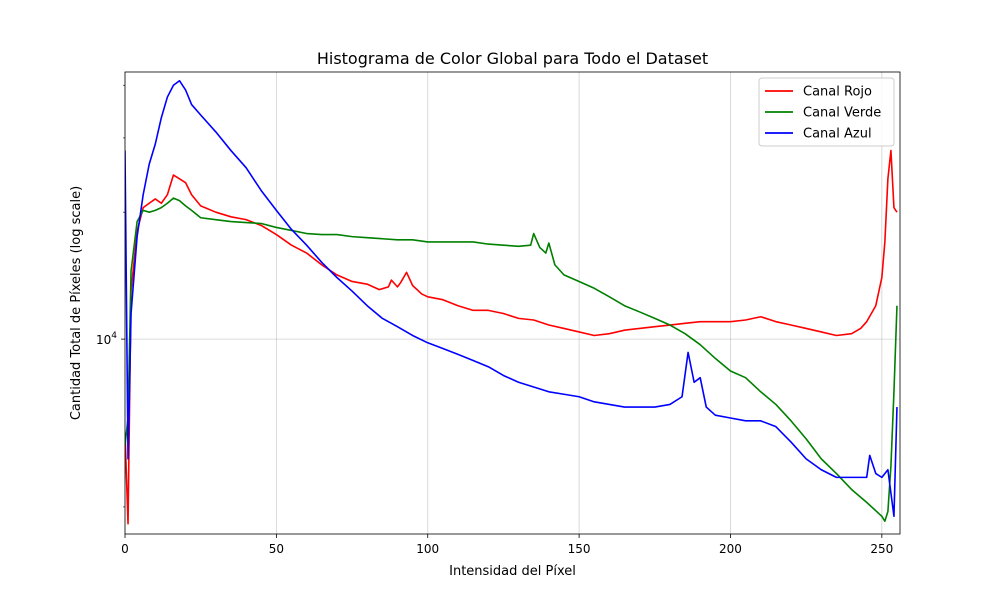  Describe the element at coordinates (881, 549) in the screenshot. I see `x-tick-label: 250` at that location.